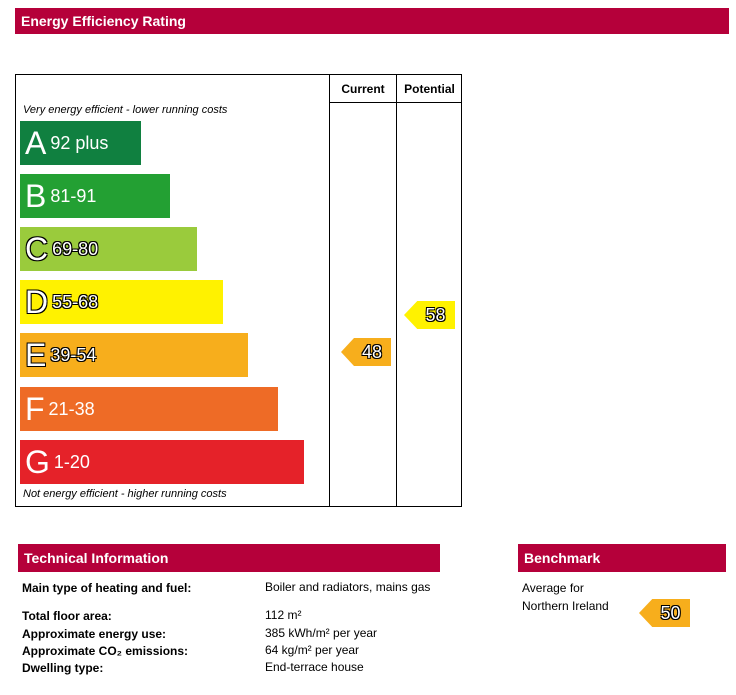  Describe the element at coordinates (105, 651) in the screenshot. I see `co2-emissions-label: Approximate CO₂ emissions:` at that location.